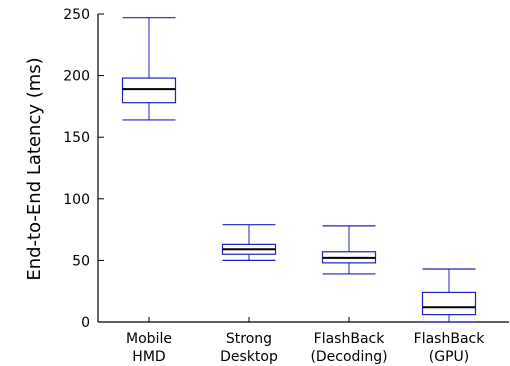  What do you see at coordinates (449, 357) in the screenshot?
I see `x-tick-label-line2: (GPU)` at bounding box center [449, 357].